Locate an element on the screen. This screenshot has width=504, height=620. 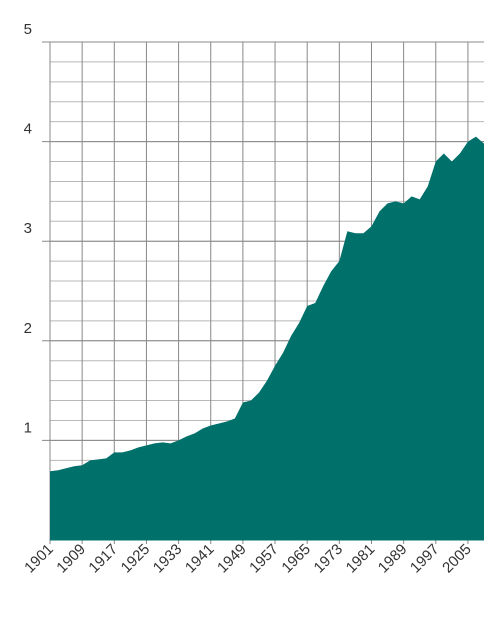
y-tick-label: 1 is located at coordinates (28, 427).